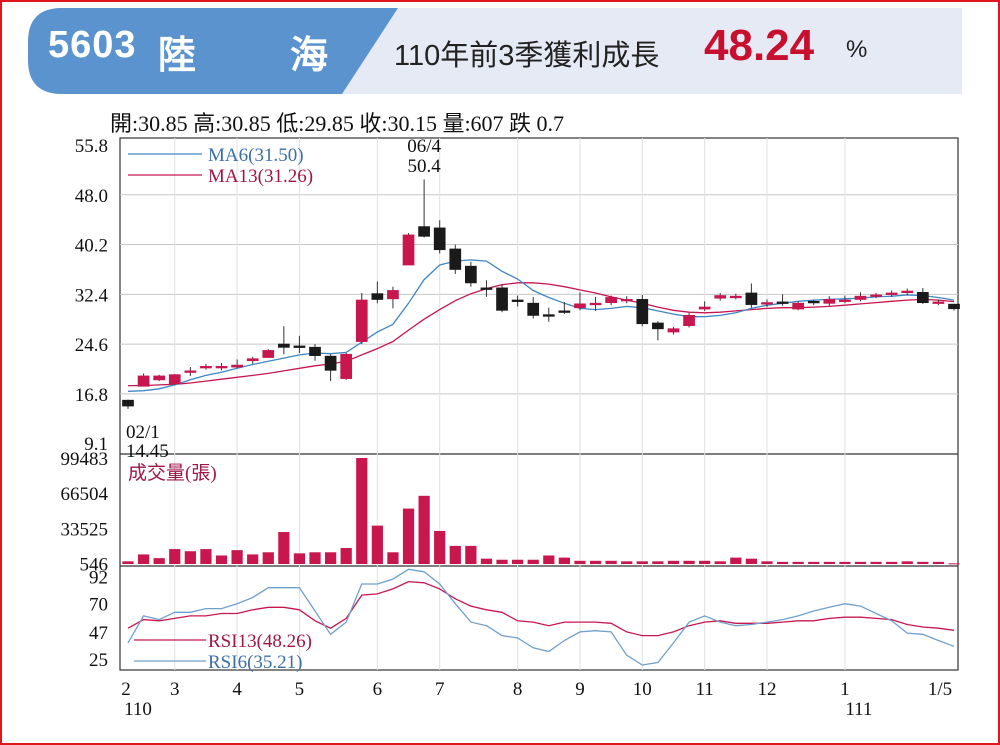 The height and width of the screenshot is (745, 1000). I want to click on volume-tick-label: 33525, so click(85, 529).